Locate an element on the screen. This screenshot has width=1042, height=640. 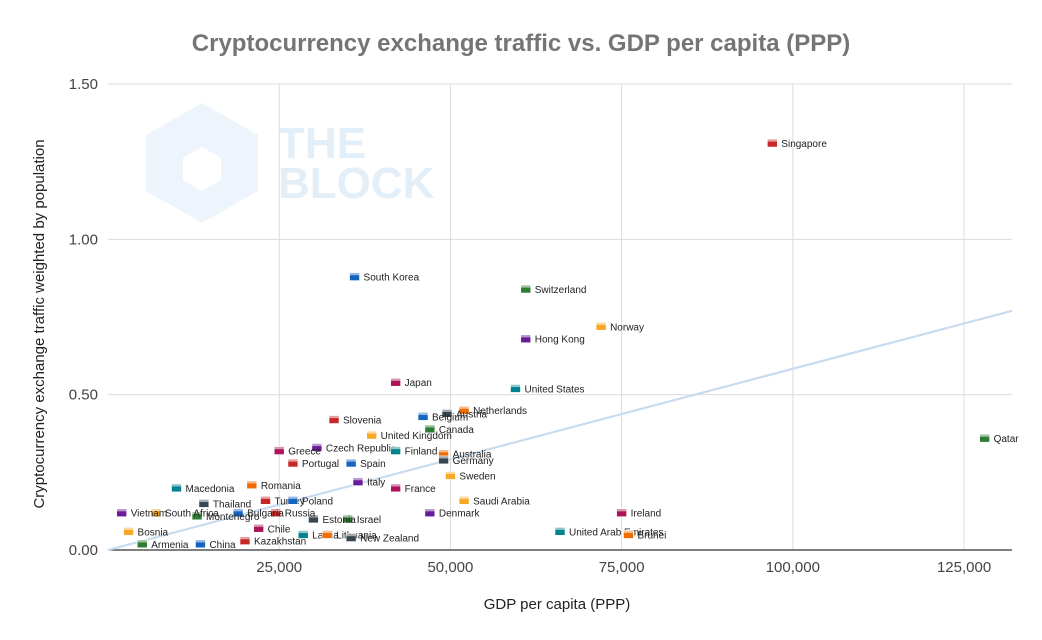
point-label: Chile is located at coordinates (279, 529).